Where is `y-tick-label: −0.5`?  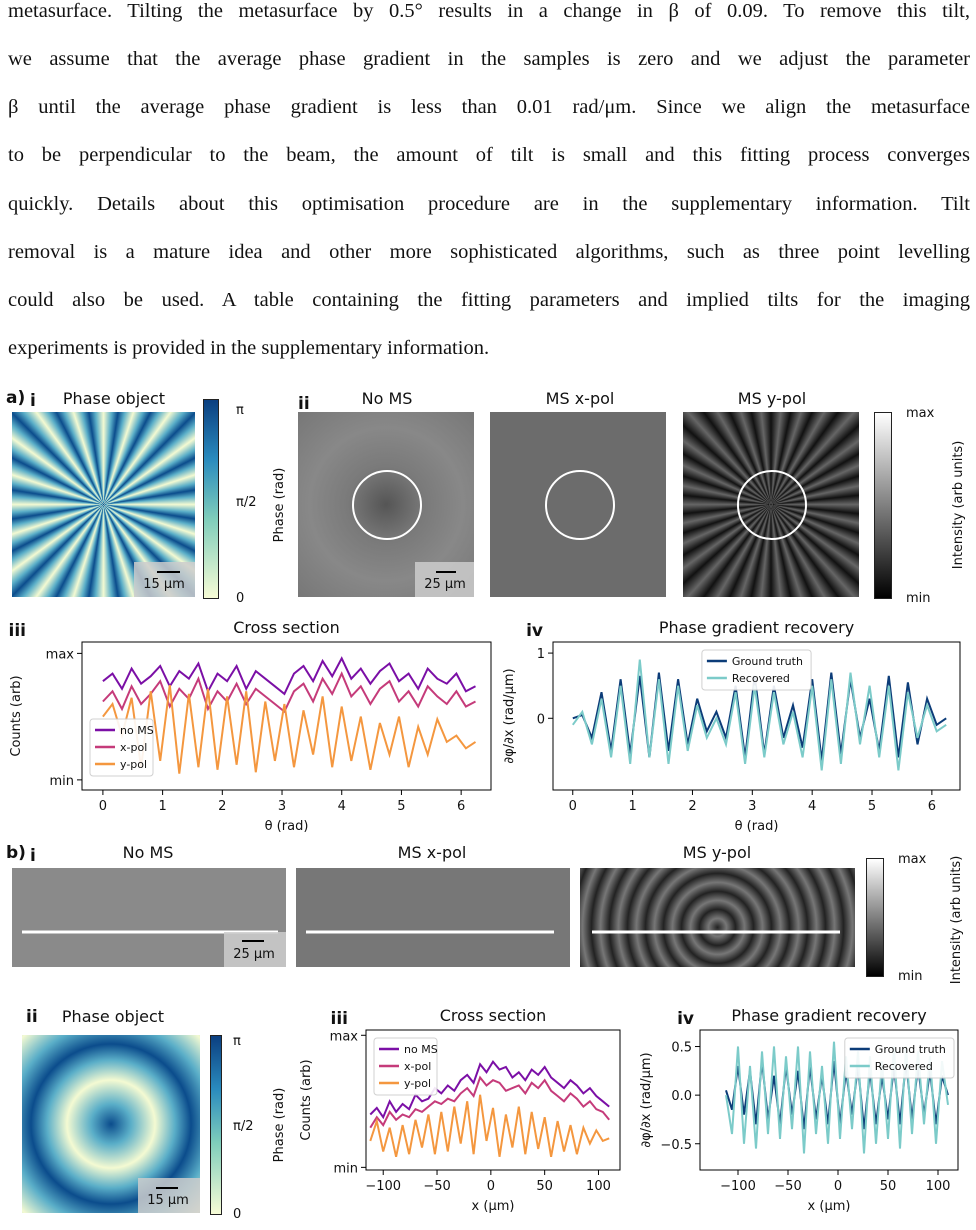
y-tick-label: −0.5 is located at coordinates (676, 1145).